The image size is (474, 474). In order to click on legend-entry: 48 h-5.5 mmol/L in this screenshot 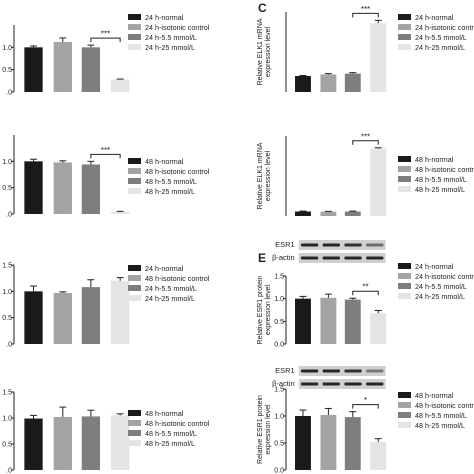, I will do `click(171, 181)`.